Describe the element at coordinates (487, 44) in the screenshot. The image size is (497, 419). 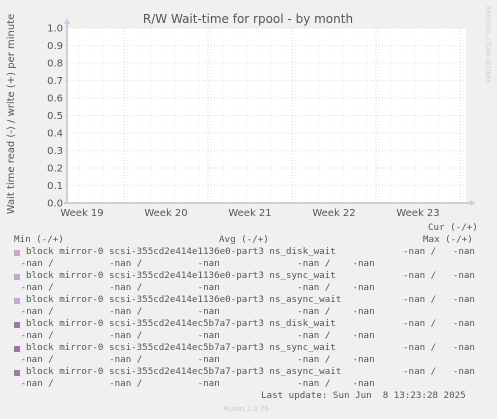
I see `rrdtool-side-label: RRDTOOL / TOBI OETIKER` at that location.